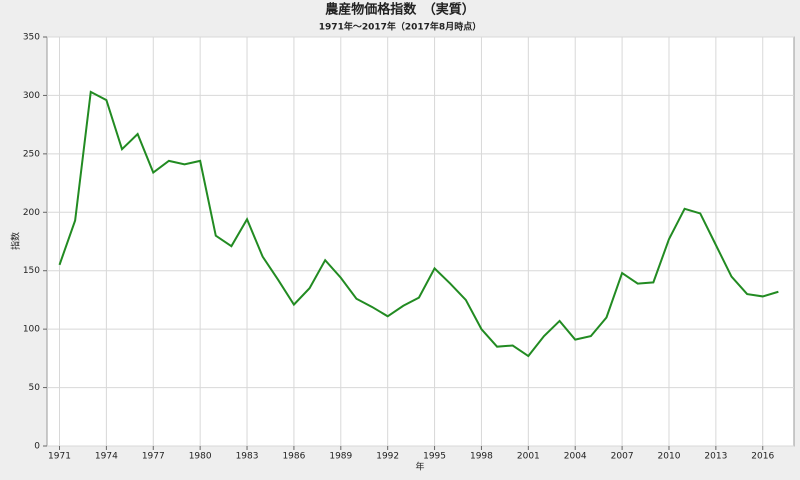 The width and height of the screenshot is (800, 480). I want to click on x-axis-label: 年, so click(419, 467).